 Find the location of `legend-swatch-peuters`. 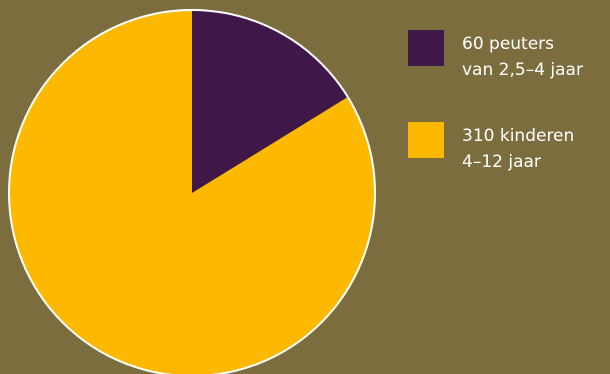

legend-swatch-peuters is located at coordinates (426, 48).